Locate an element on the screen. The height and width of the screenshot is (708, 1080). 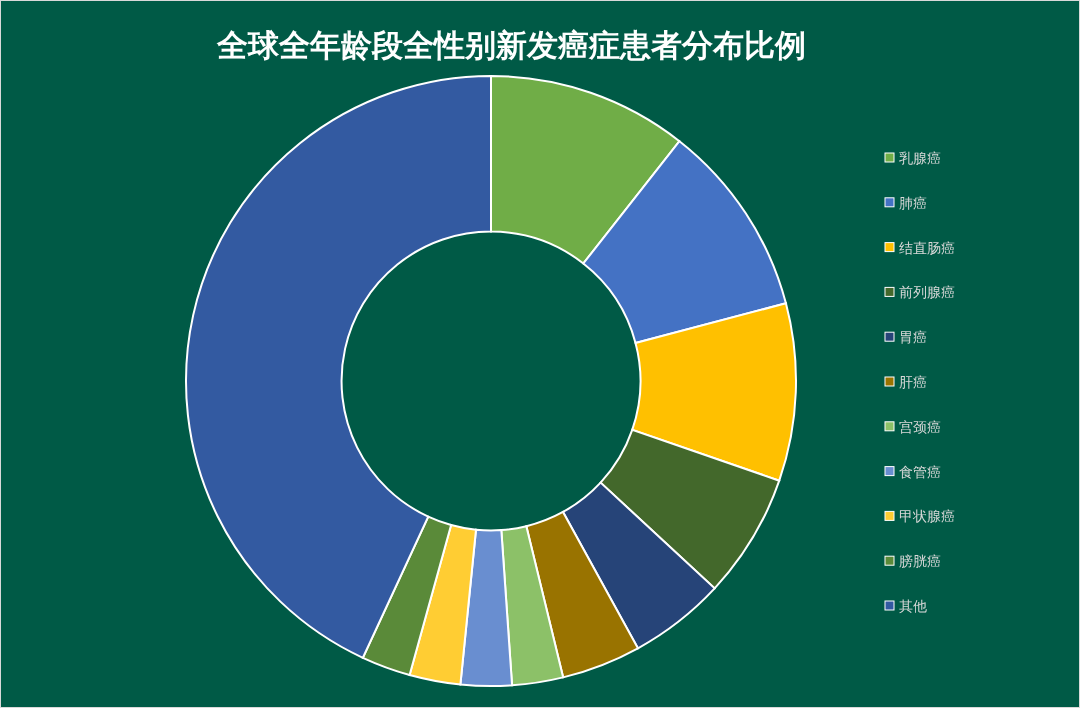
legend-label: 结直肠癌 is located at coordinates (927, 247).